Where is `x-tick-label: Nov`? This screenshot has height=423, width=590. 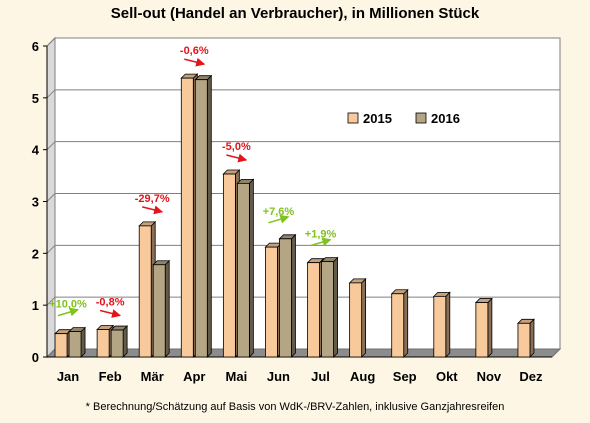
x-tick-label: Nov is located at coordinates (489, 376).